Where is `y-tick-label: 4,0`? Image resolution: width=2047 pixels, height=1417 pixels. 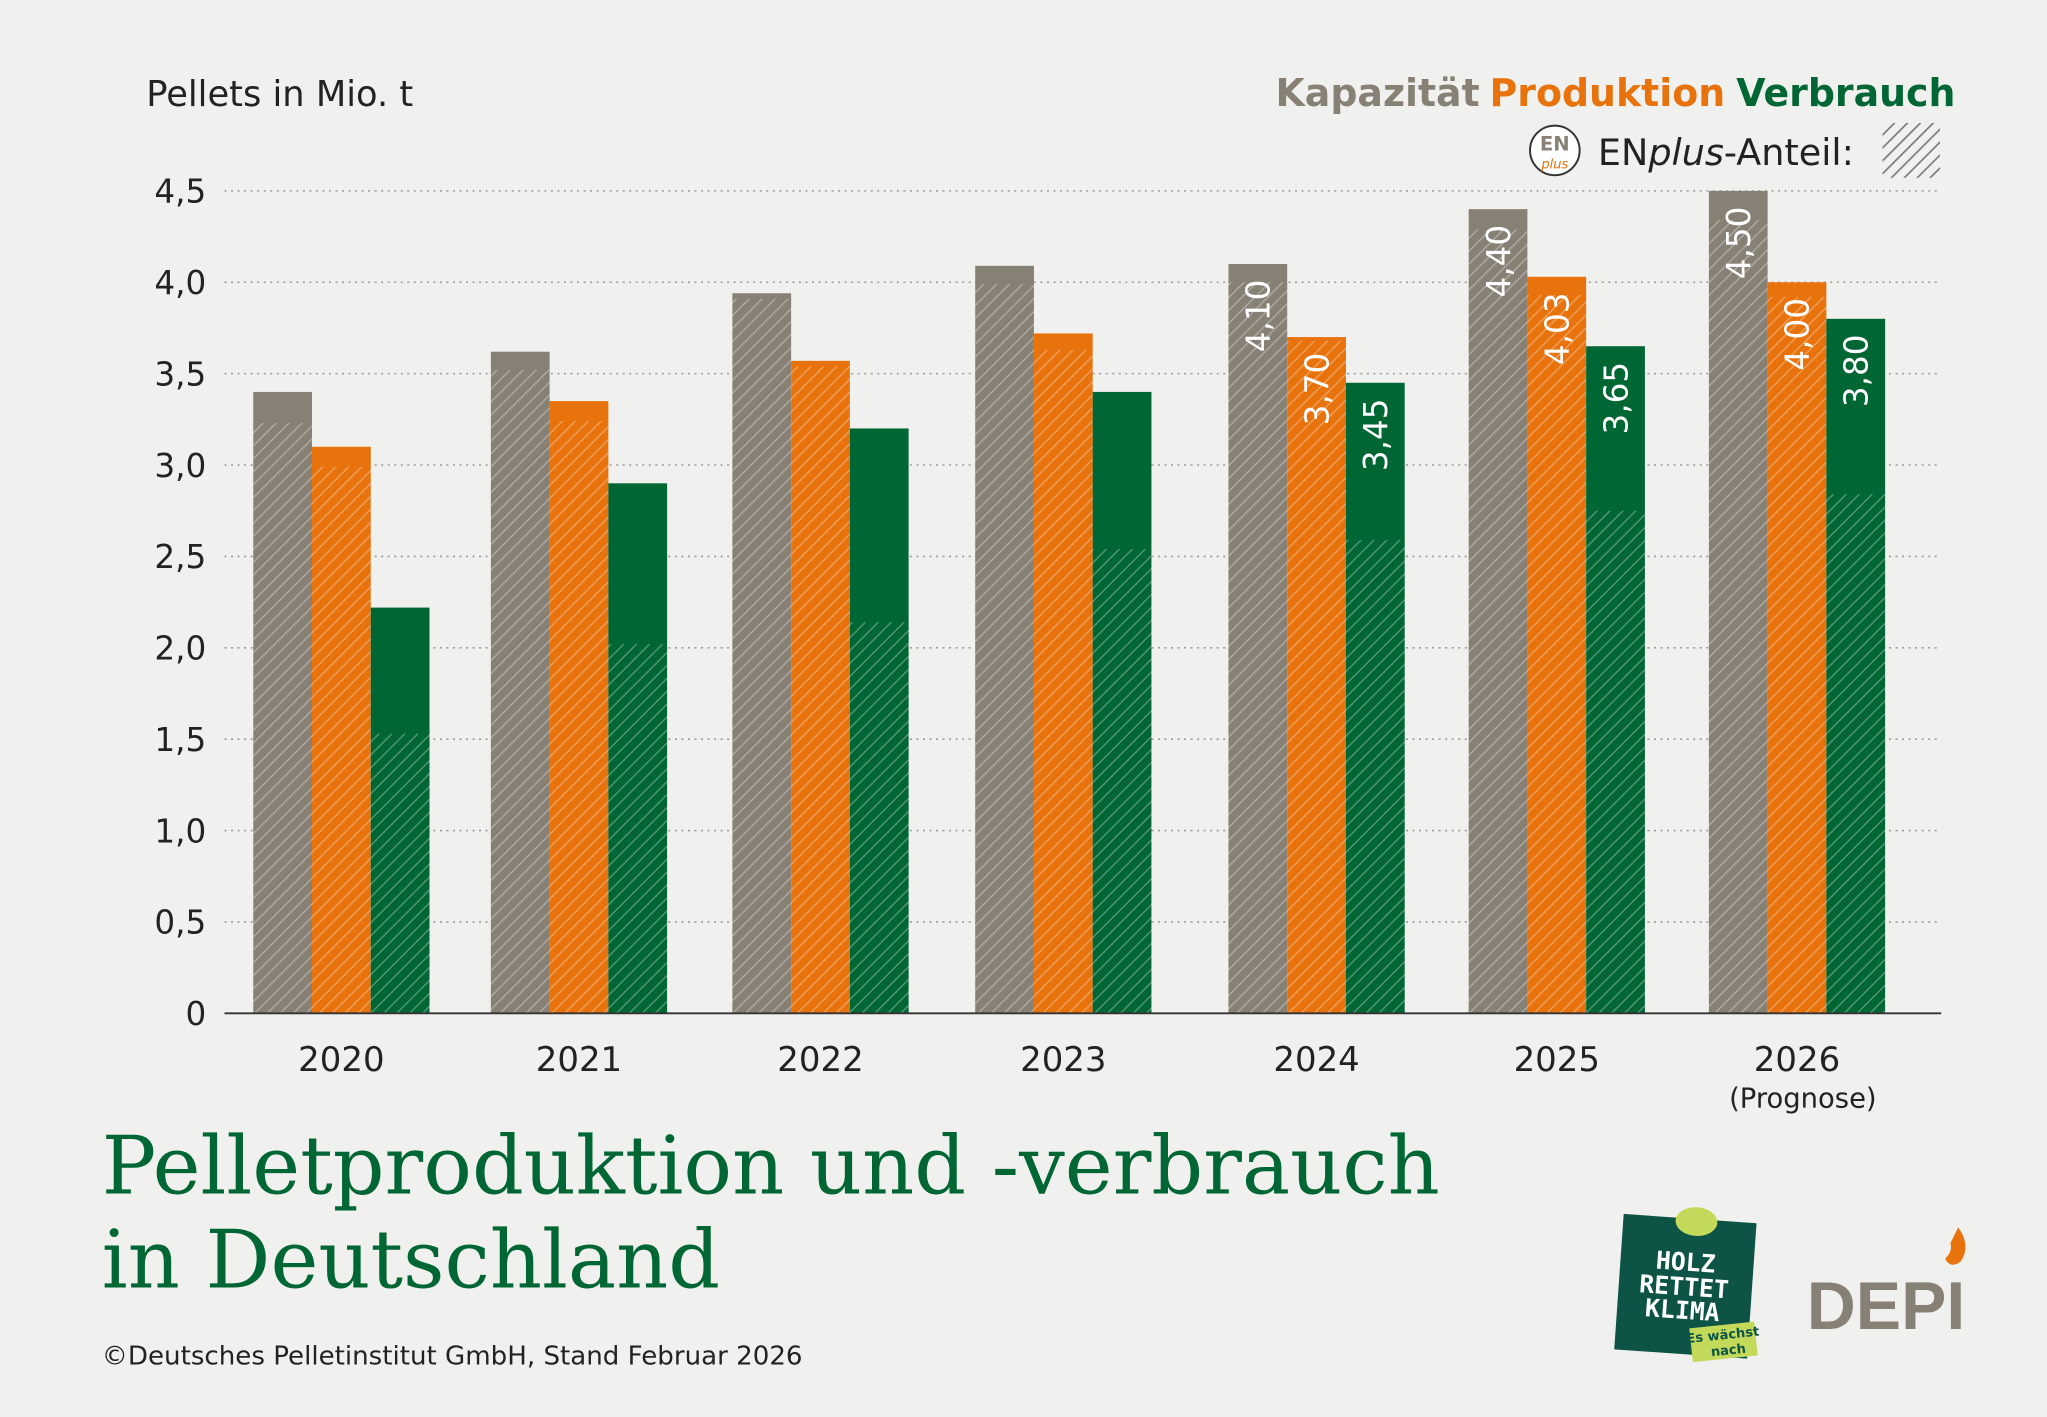
y-tick-label: 4,0 is located at coordinates (180, 283).